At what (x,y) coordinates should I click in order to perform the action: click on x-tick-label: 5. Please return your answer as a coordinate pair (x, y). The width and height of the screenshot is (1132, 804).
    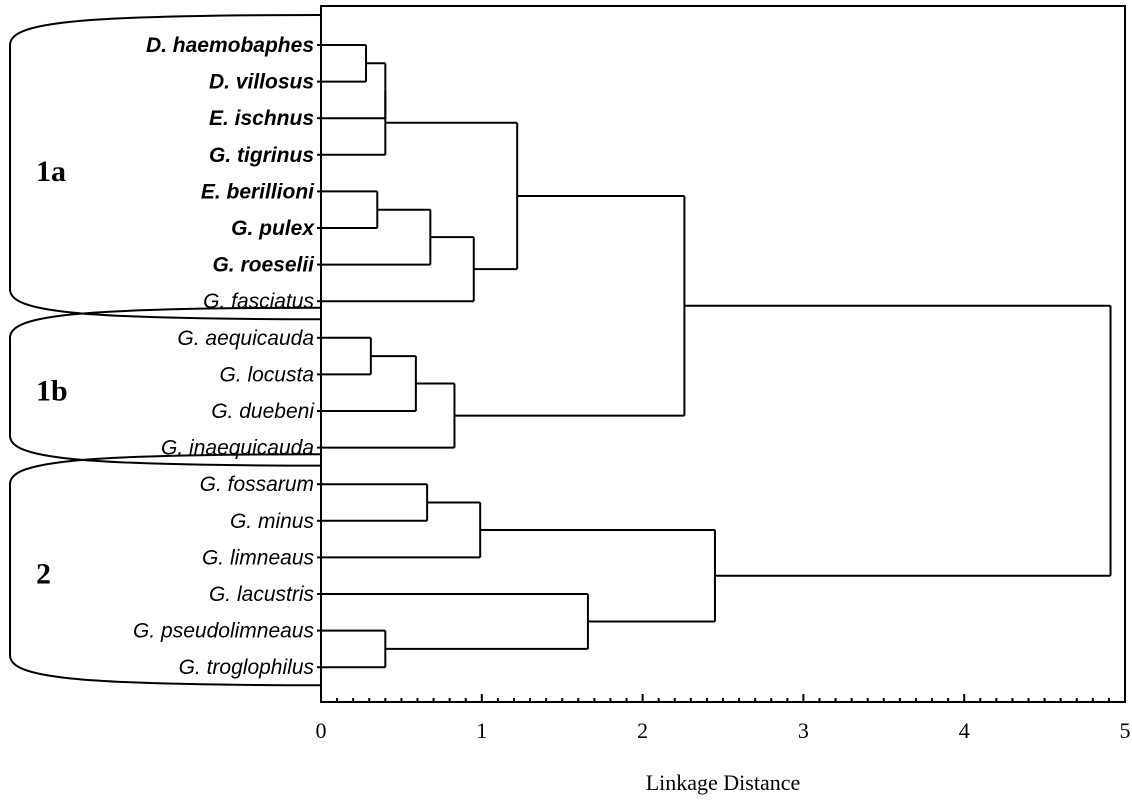
    Looking at the image, I should click on (1125, 730).